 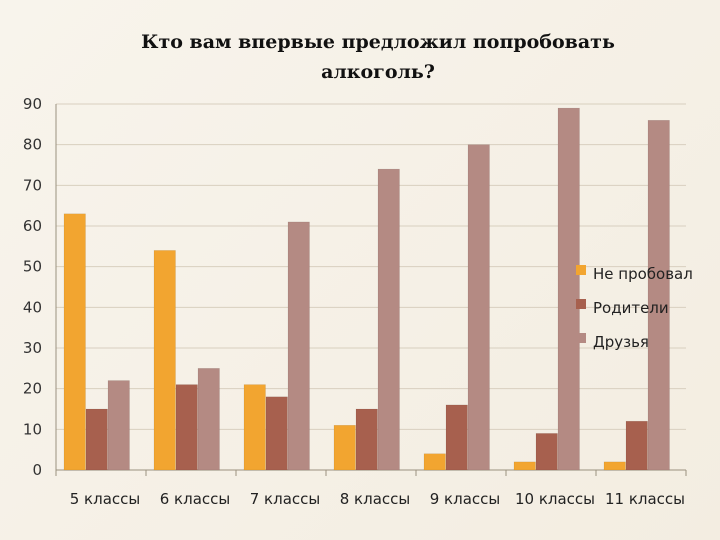 I want to click on legend-label: Родители, so click(x=631, y=308).